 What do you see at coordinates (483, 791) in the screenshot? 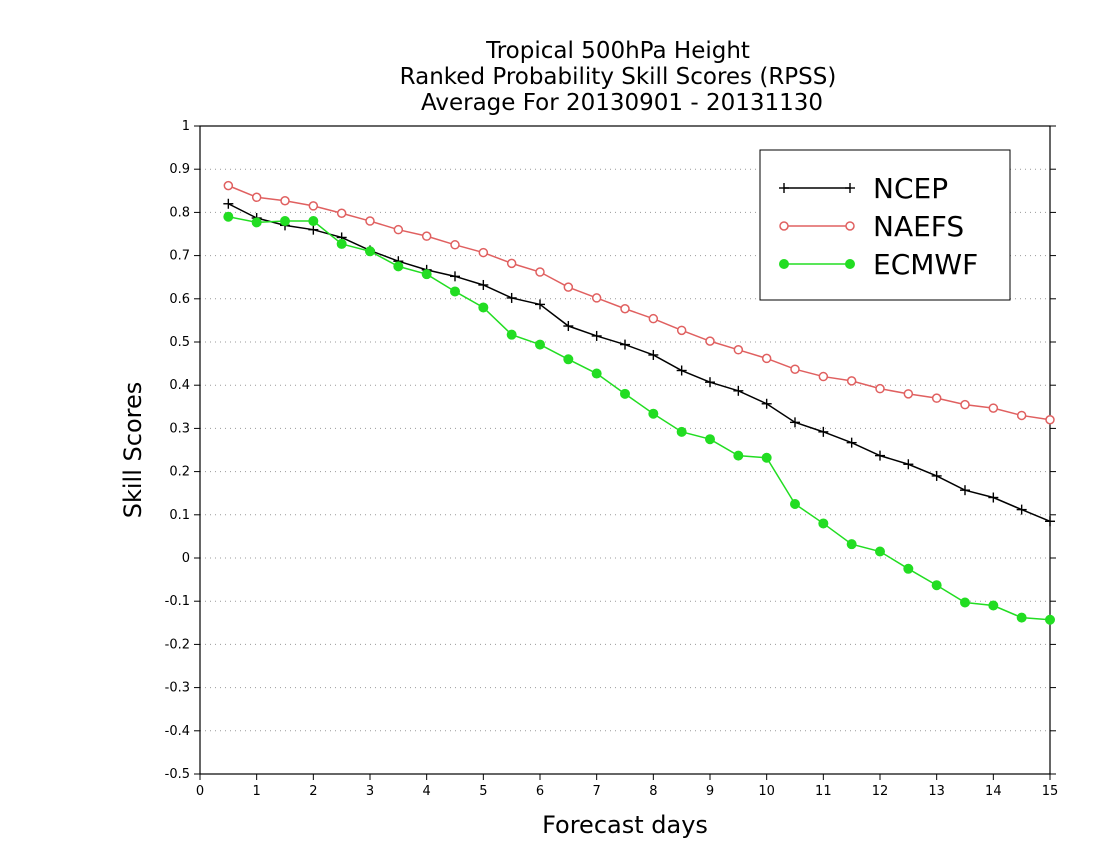
I see `x-tick-label: 5` at bounding box center [483, 791].